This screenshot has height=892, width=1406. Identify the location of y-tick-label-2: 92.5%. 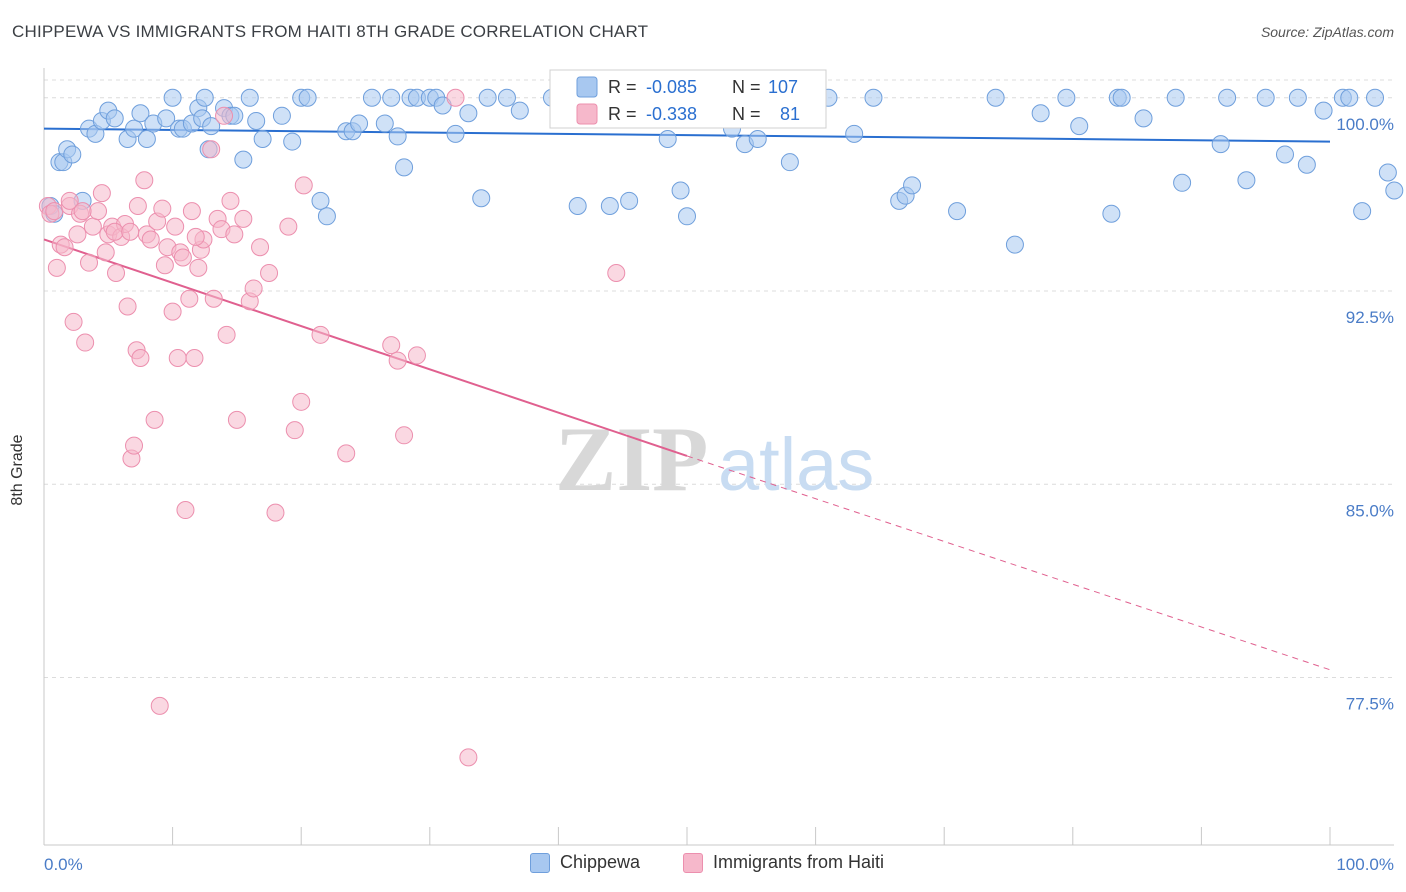
(1370, 317).